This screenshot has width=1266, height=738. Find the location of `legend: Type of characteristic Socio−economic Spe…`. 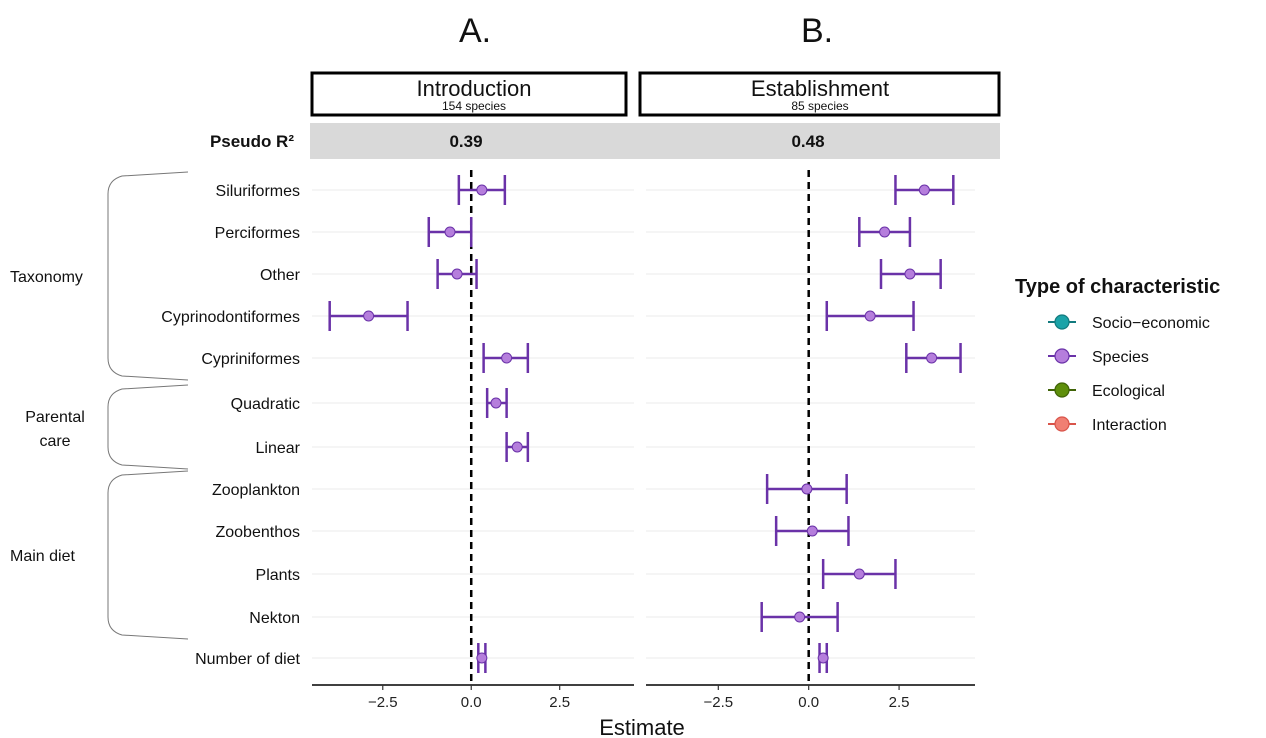

legend: Type of characteristic Socio−economic Spe… is located at coordinates (1117, 355).